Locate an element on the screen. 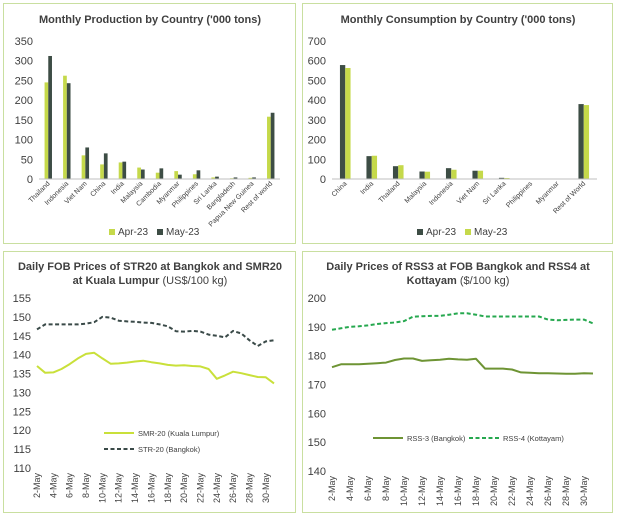 The image size is (618, 516). x-tick-label: Malaysia is located at coordinates (416, 192).